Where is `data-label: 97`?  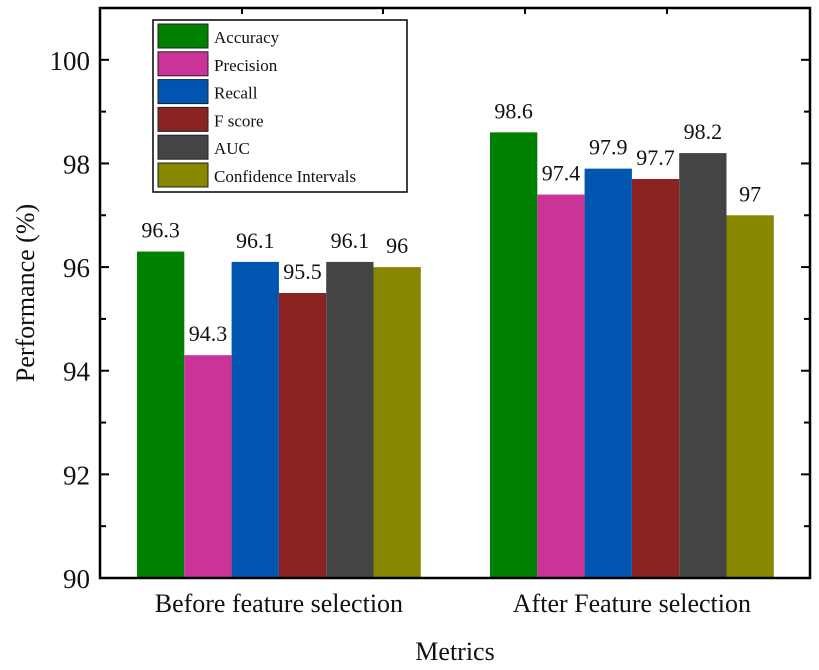
data-label: 97 is located at coordinates (750, 193).